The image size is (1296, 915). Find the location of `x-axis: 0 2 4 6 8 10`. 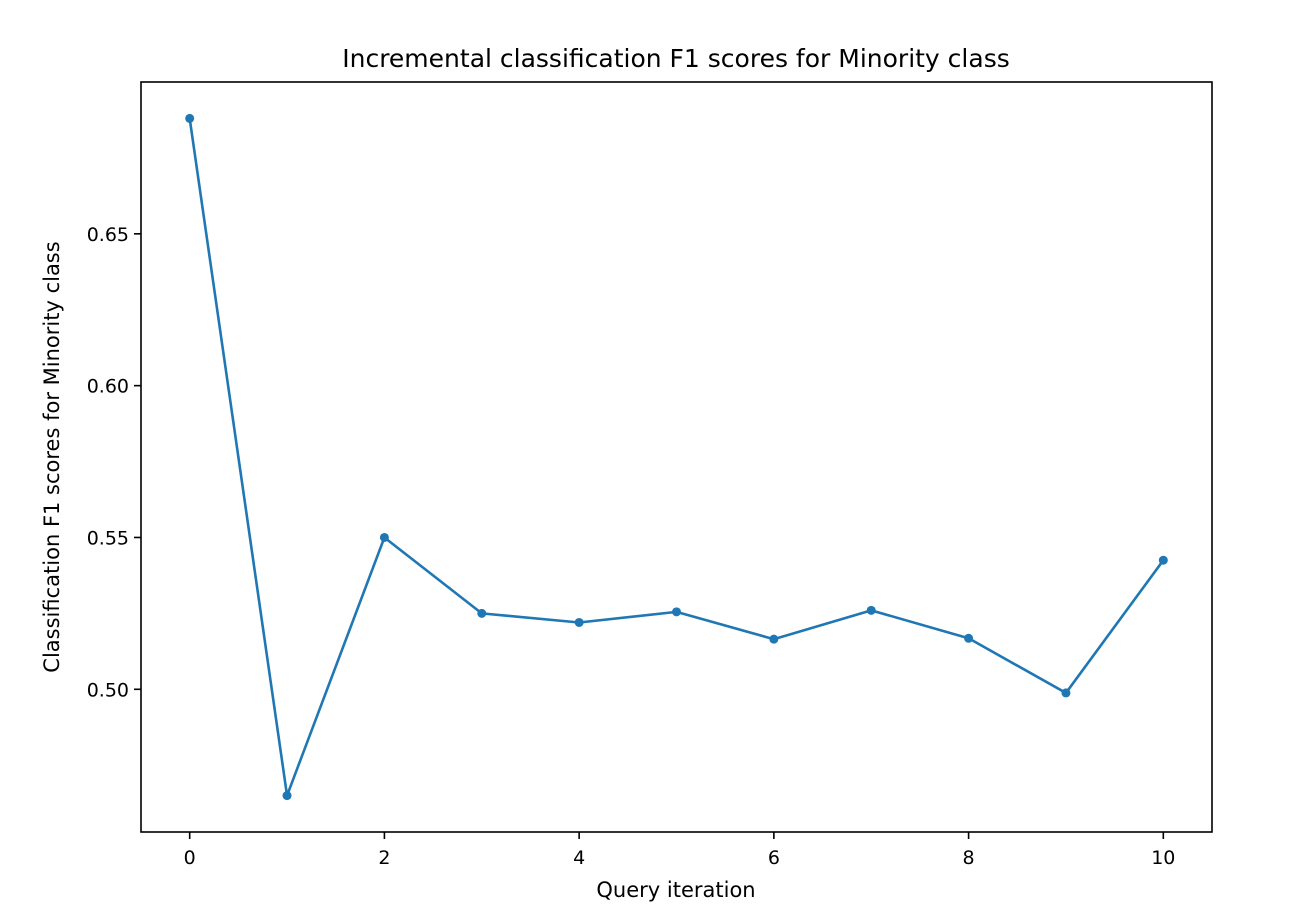

x-axis: 0 2 4 6 8 10 is located at coordinates (679, 850).